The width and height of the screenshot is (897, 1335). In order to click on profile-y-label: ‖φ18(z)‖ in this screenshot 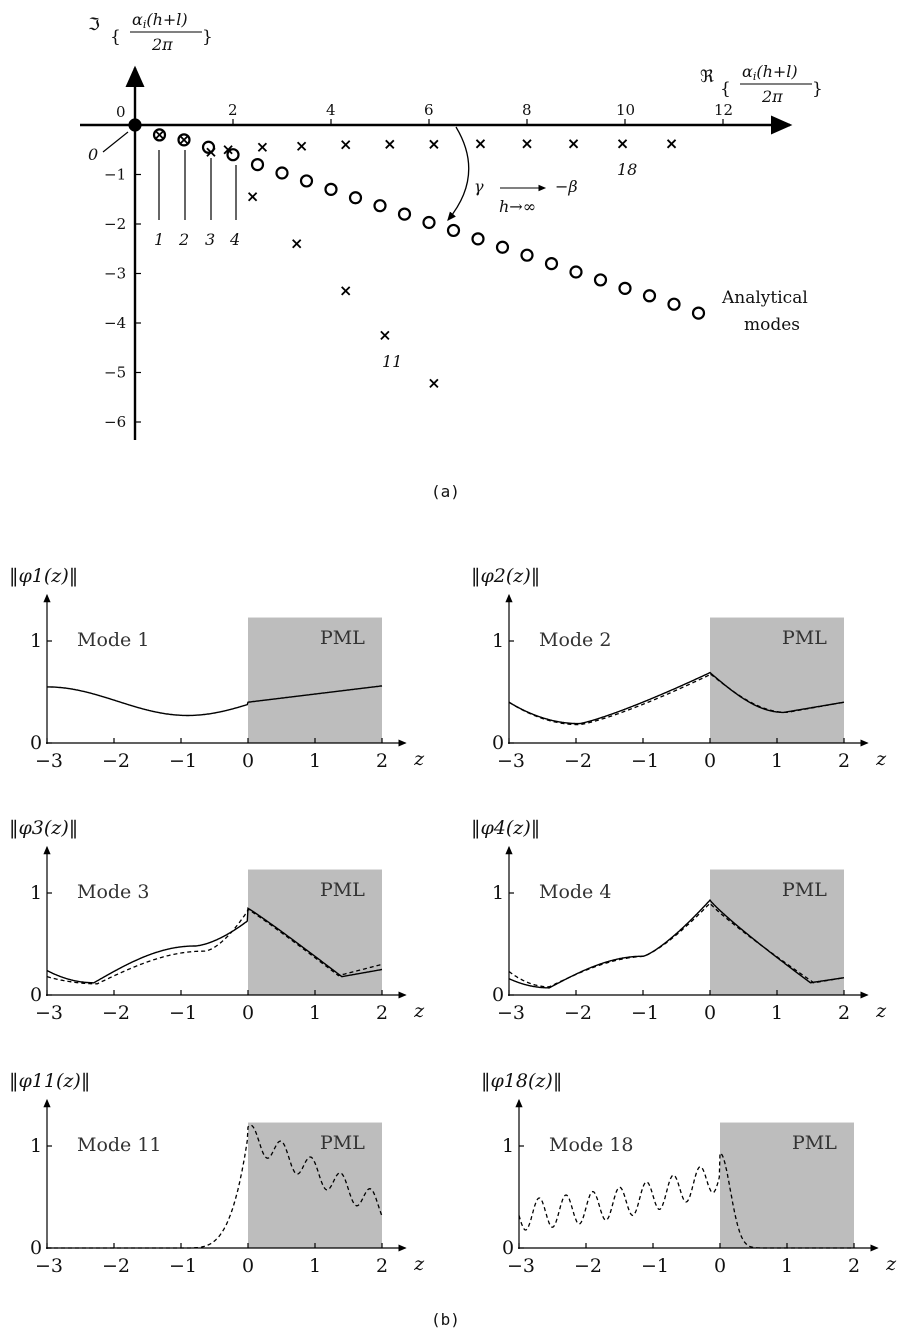, I will do `click(521, 1081)`.